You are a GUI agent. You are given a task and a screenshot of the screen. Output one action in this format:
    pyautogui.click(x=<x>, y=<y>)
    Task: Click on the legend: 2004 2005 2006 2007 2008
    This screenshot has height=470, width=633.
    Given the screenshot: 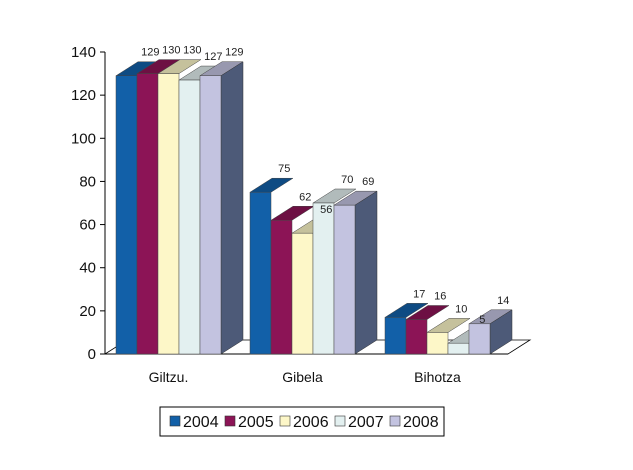 What is the action you would take?
    pyautogui.click(x=302, y=421)
    